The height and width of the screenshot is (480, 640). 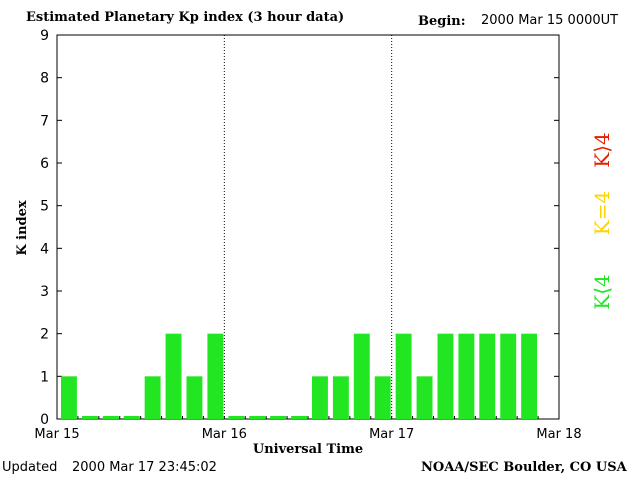 I want to click on y-tick-label: 8, so click(x=44, y=79).